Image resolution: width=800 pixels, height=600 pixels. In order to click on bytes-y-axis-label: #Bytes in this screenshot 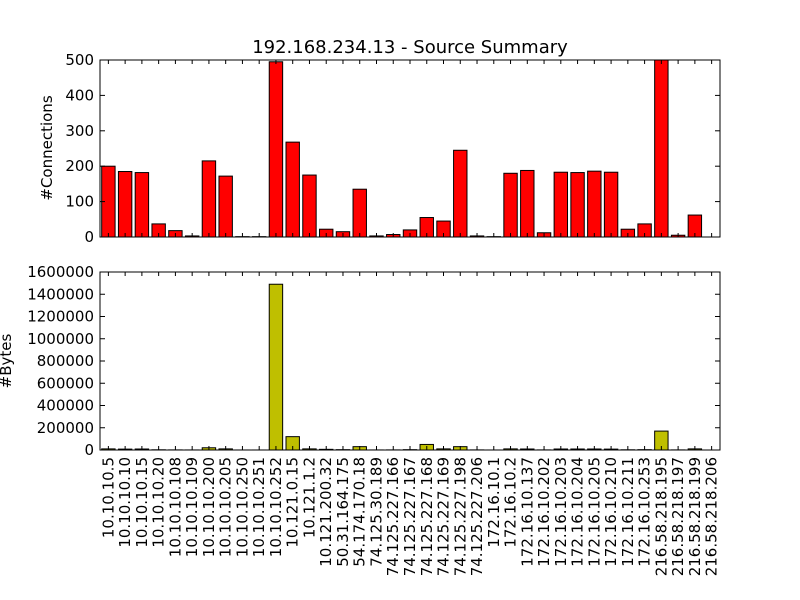, I will do `click(7, 360)`.